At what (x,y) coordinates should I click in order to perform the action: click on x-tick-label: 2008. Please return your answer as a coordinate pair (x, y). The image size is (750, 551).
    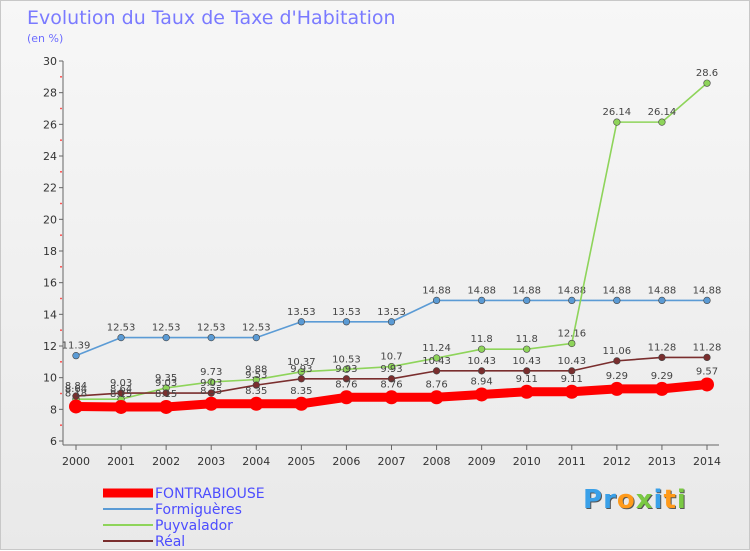
    Looking at the image, I should click on (437, 461).